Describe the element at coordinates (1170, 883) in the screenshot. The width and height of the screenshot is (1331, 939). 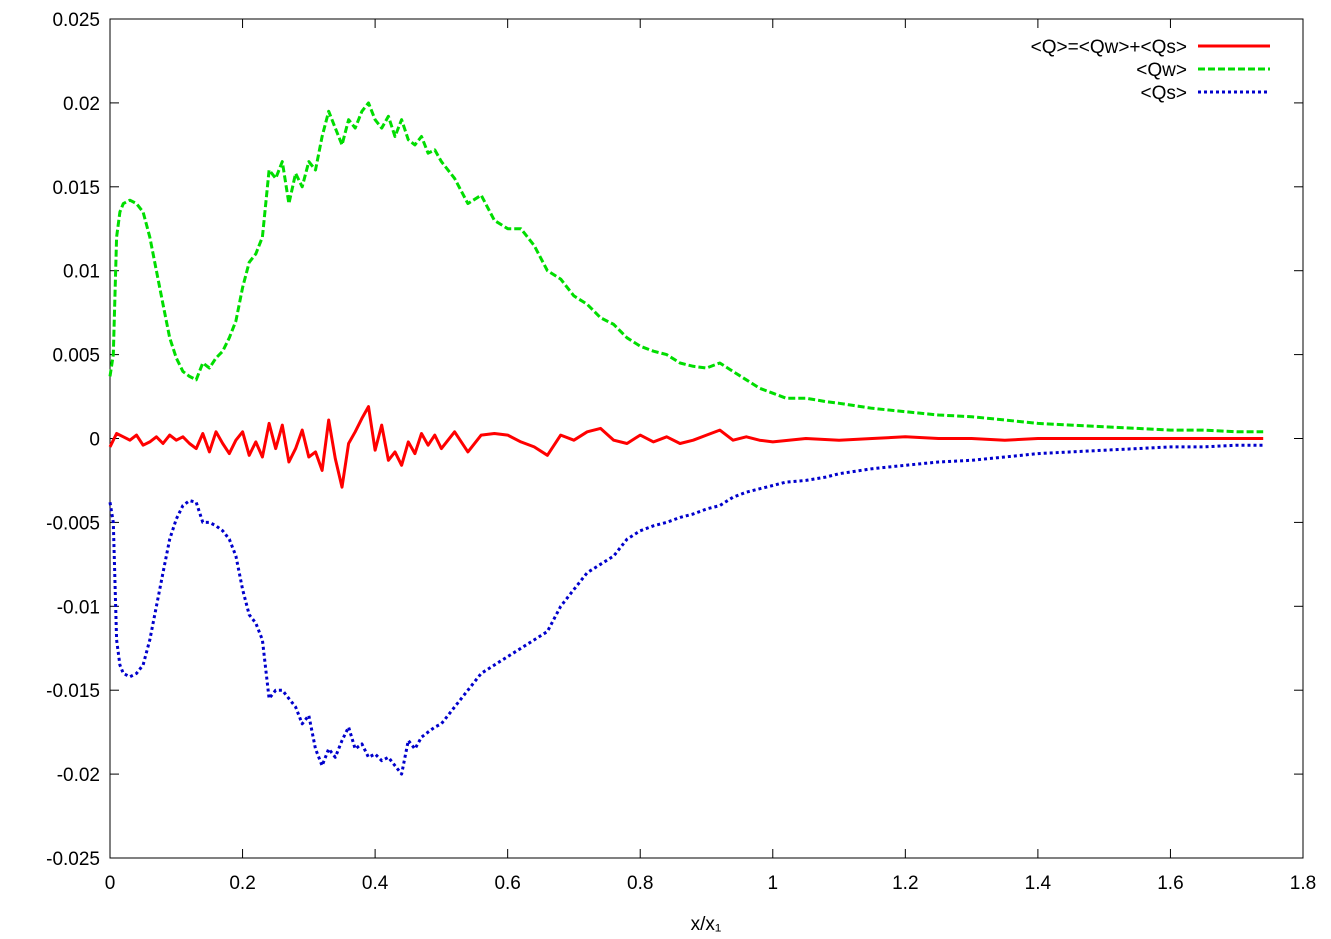
I see `x-tick-label: 1.6` at that location.